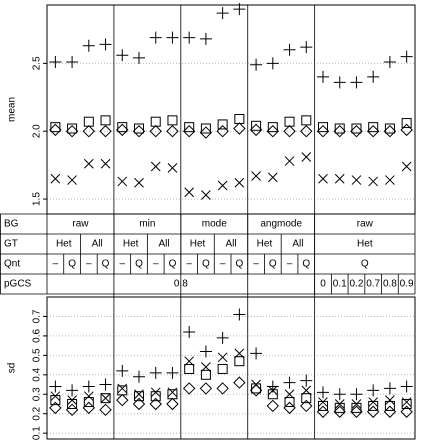 This screenshot has width=426, height=440. Describe the element at coordinates (11, 244) in the screenshot. I see `row-label: GT` at that location.